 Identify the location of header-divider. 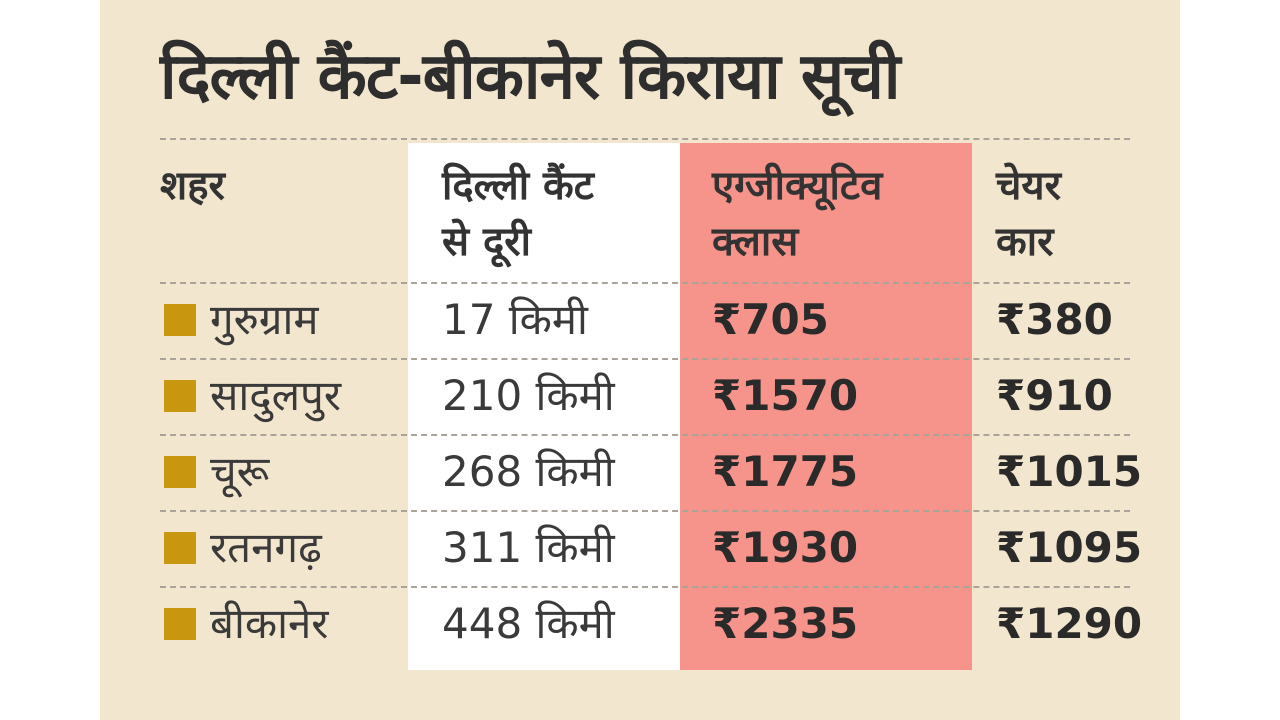
(645, 283).